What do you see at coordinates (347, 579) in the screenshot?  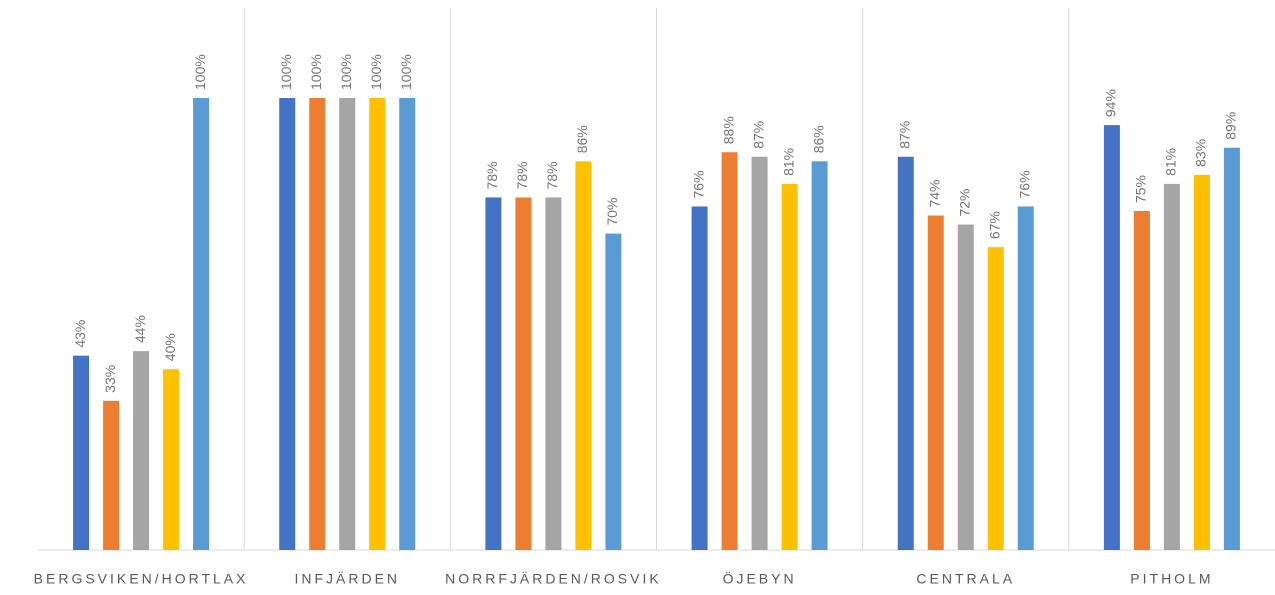 I see `x-tick-label: INFJÄRDEN` at bounding box center [347, 579].